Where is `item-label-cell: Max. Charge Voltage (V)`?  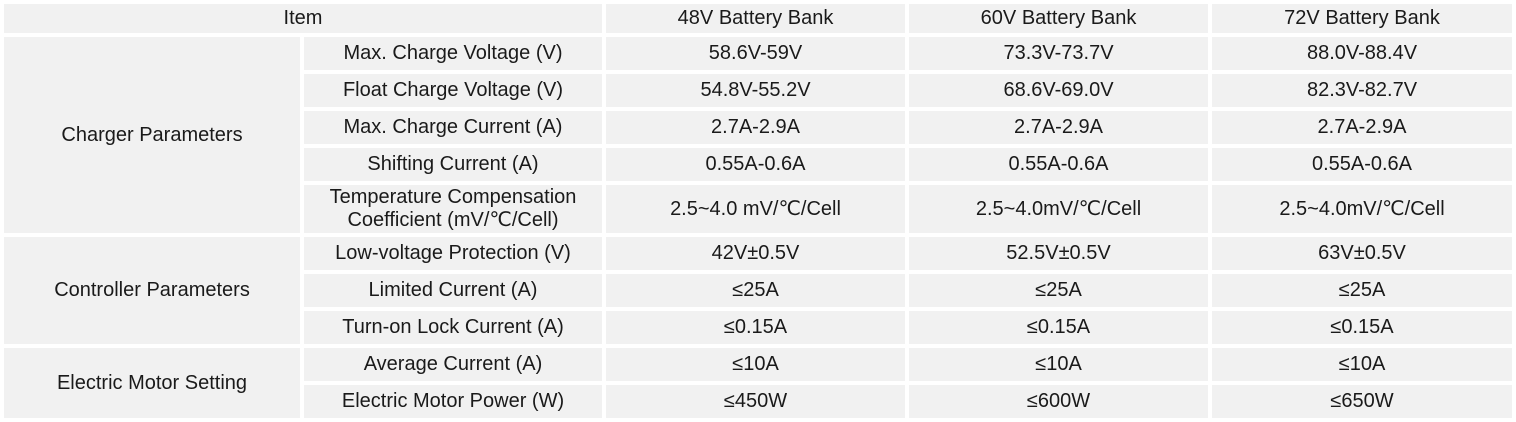 item-label-cell: Max. Charge Voltage (V) is located at coordinates (453, 53).